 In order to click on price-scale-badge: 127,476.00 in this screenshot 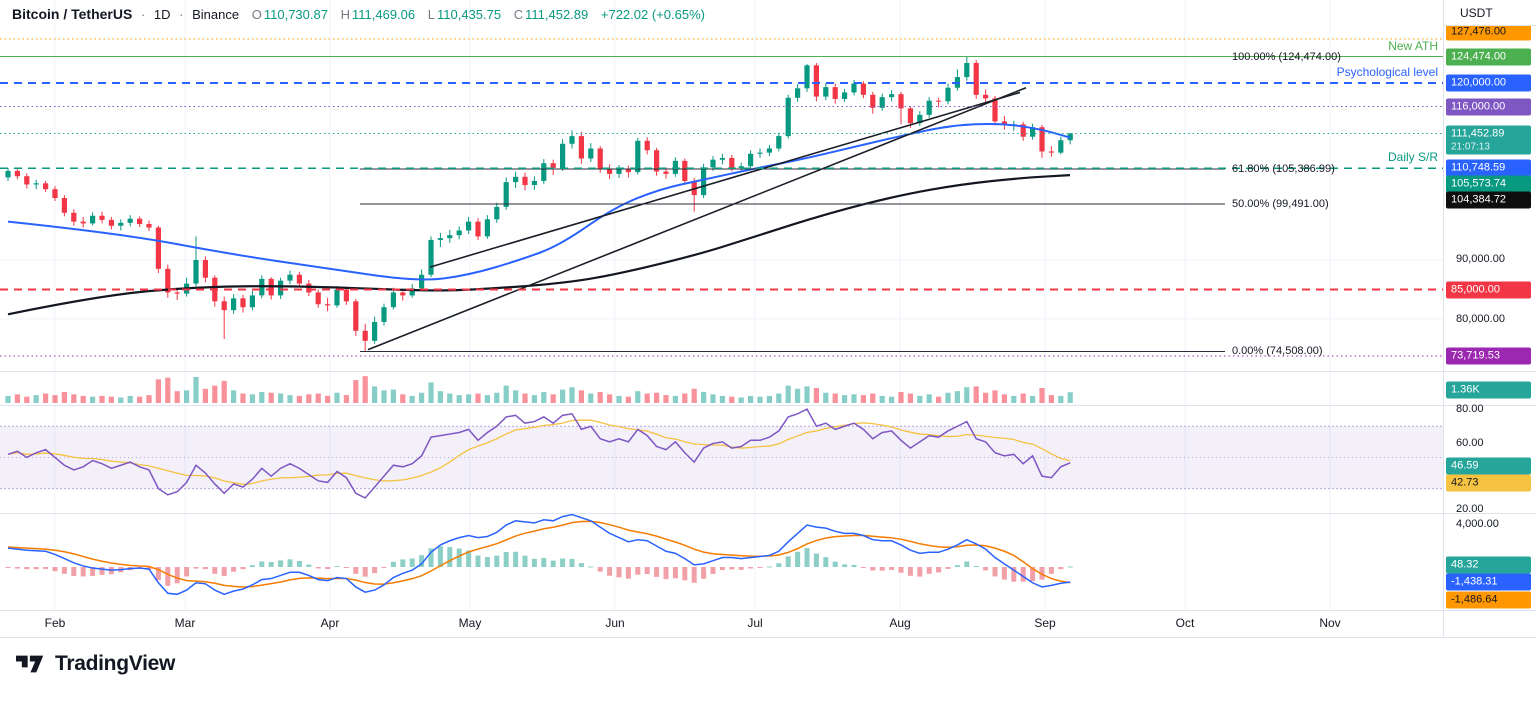, I will do `click(1488, 32)`.